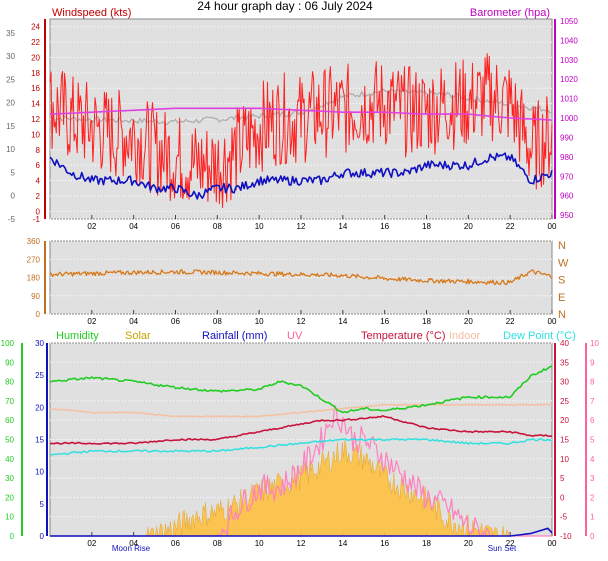  Describe the element at coordinates (564, 420) in the screenshot. I see `temperature-axis-tick-label: 20` at that location.